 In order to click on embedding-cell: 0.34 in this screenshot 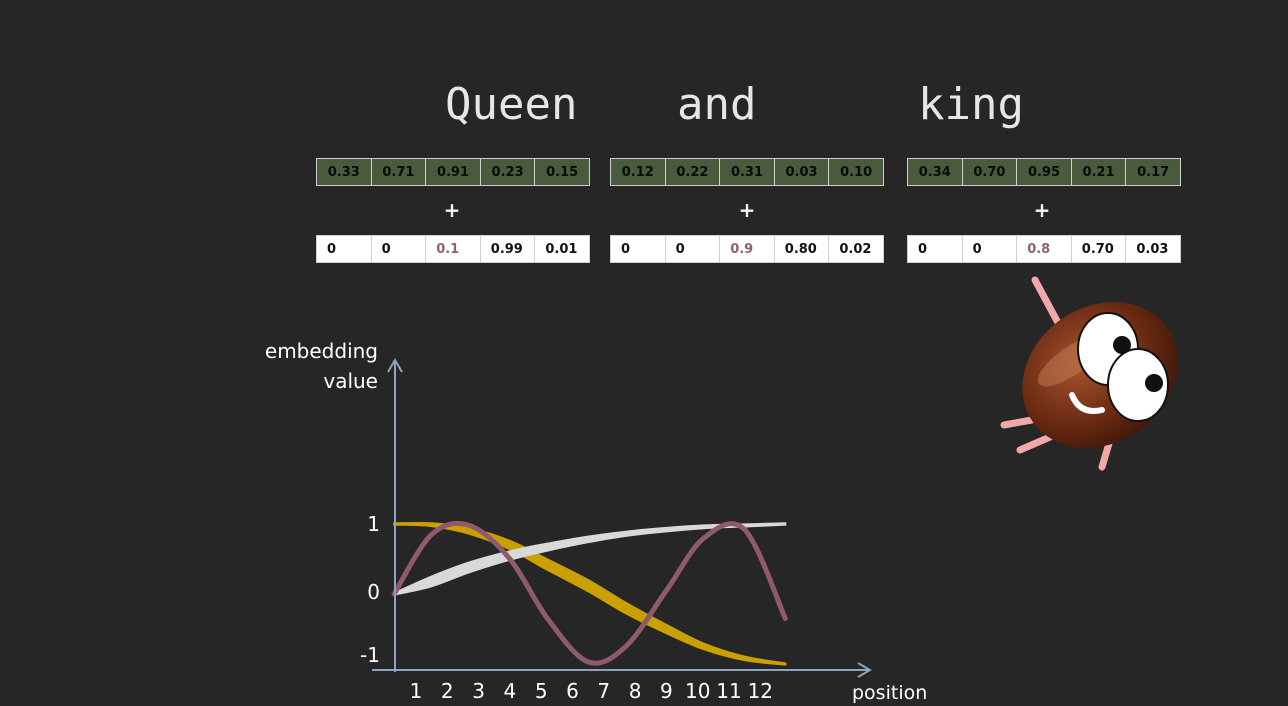, I will do `click(935, 172)`.